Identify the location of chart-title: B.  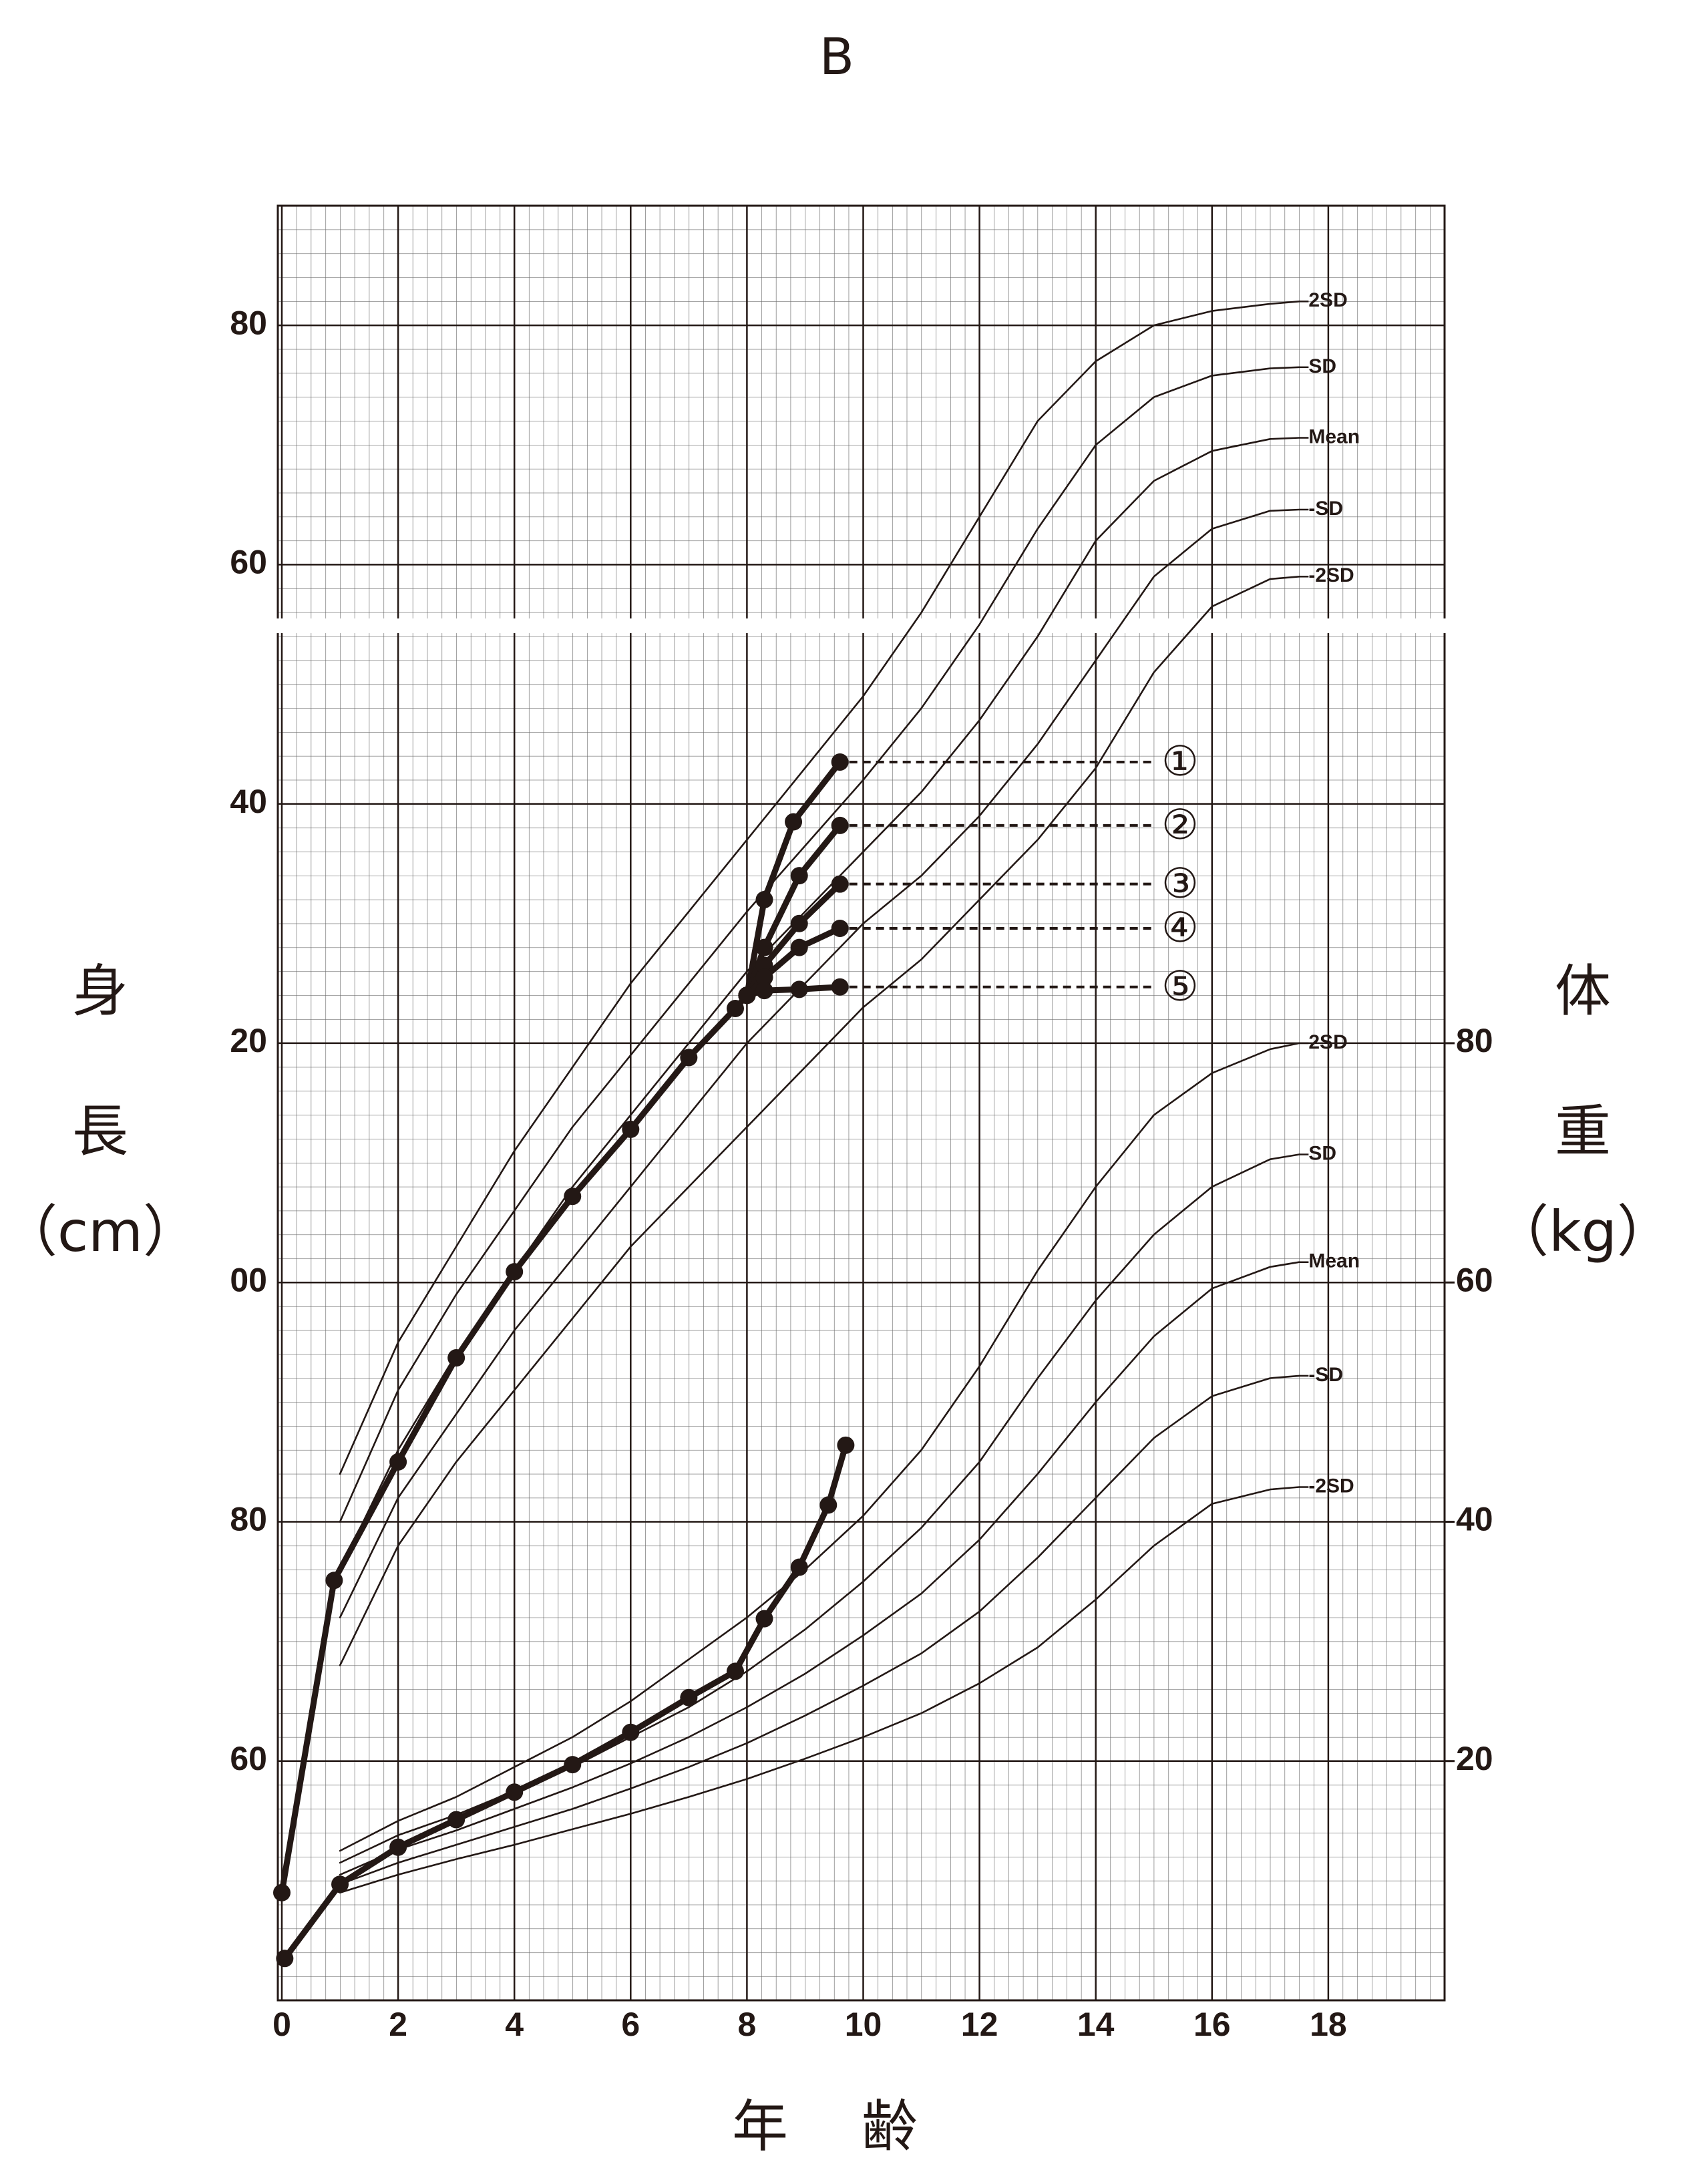
(836, 56).